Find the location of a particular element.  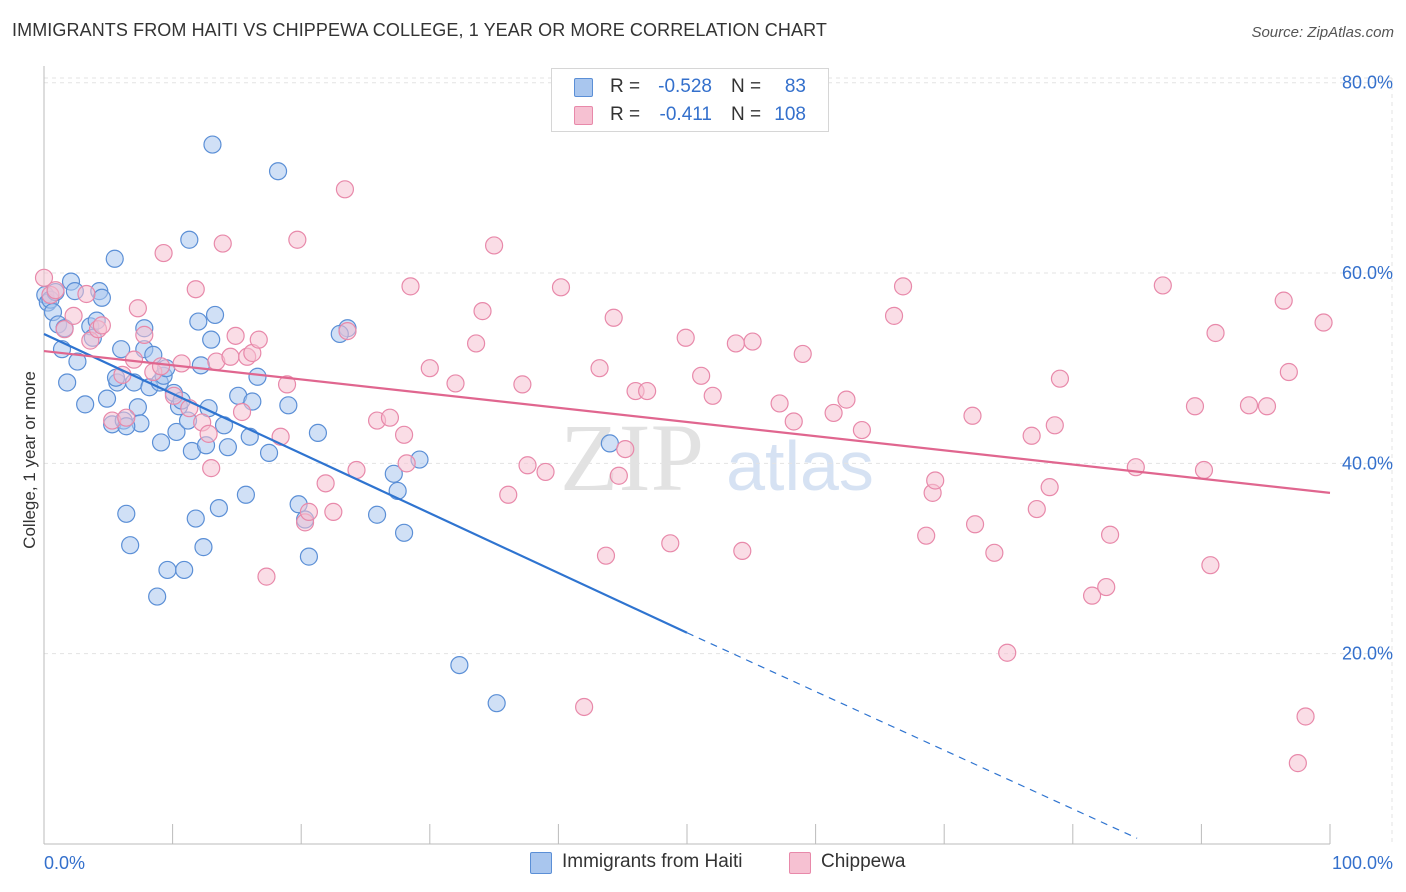

y-tick-label: 40.0% is located at coordinates (1367, 463).